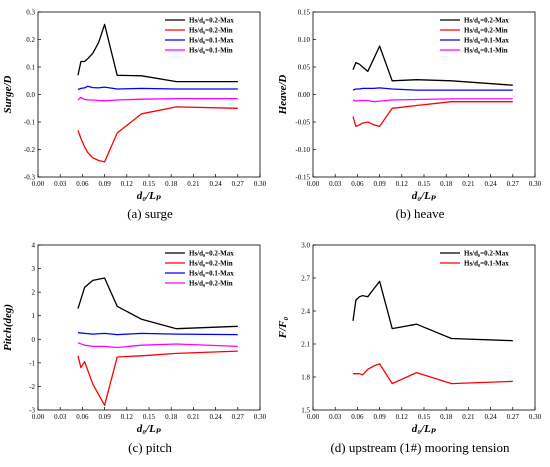  I want to click on y-tick-label: 0.00, so click(304, 95).